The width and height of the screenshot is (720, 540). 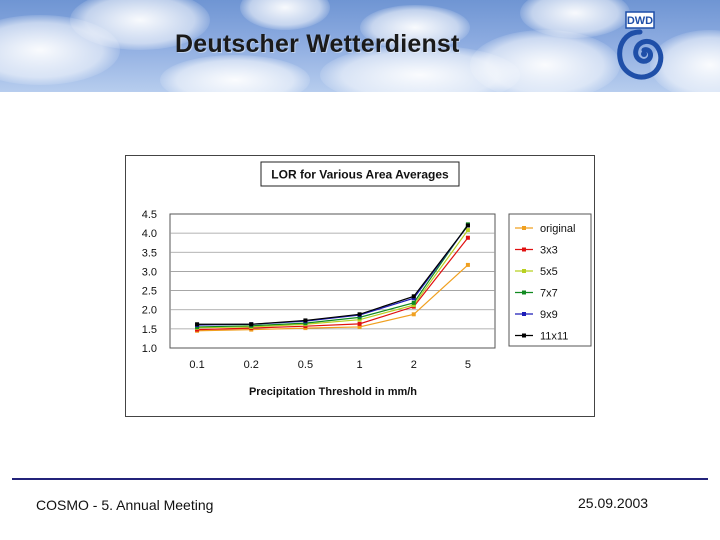 I want to click on y-tick-labels: 1.0 1.5 2.0 2.5 3.0 3.5 4.0 4.5, so click(x=149, y=282).